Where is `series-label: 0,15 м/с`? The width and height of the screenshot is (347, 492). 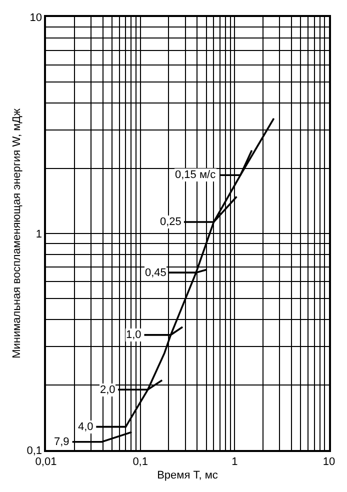
series-label: 0,15 м/с is located at coordinates (195, 175).